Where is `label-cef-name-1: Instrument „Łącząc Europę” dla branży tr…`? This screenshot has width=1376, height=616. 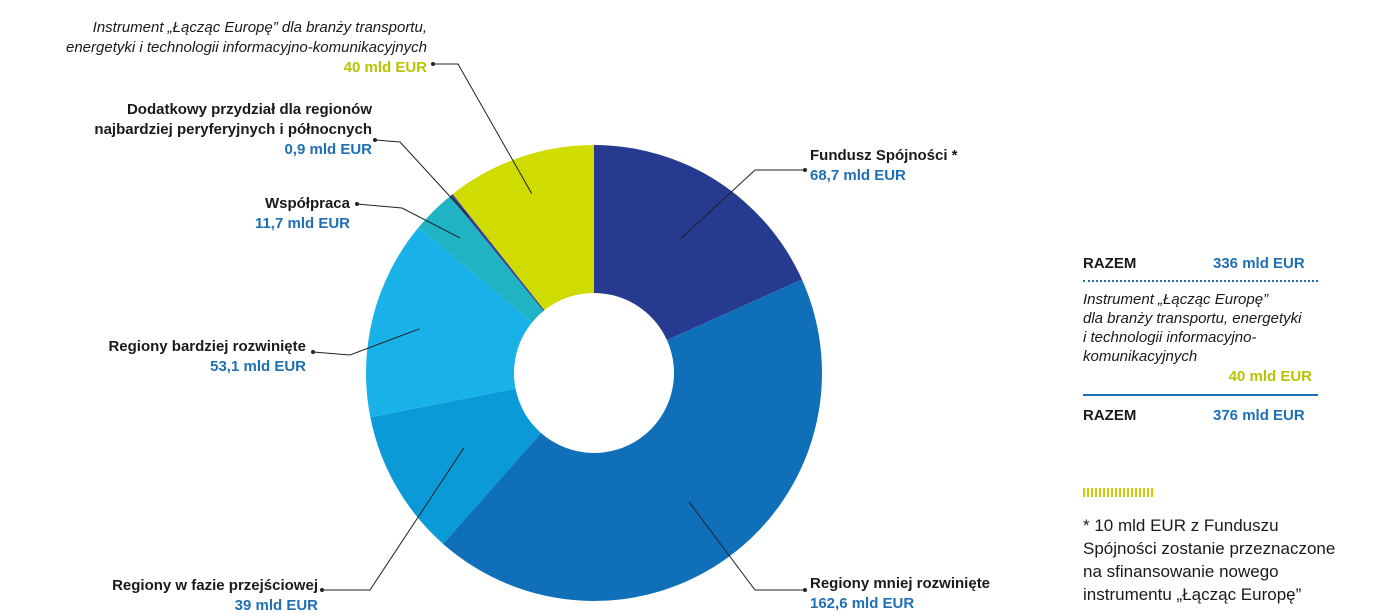 label-cef-name-1: Instrument „Łącząc Europę” dla branży tr… is located at coordinates (259, 27).